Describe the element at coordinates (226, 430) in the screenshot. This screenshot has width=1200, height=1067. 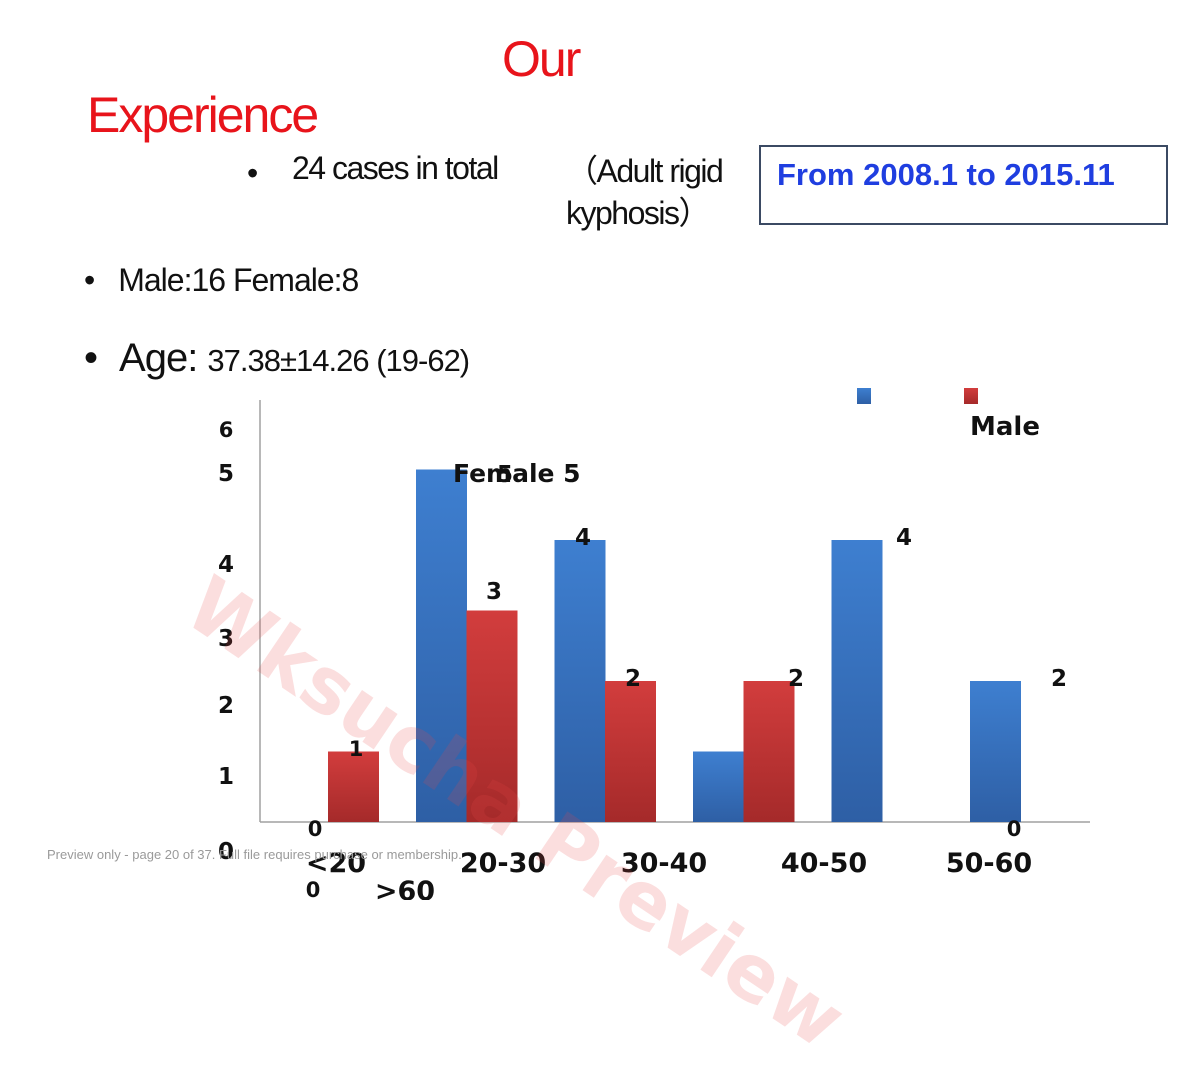
I see `y-tick-label: 6` at that location.